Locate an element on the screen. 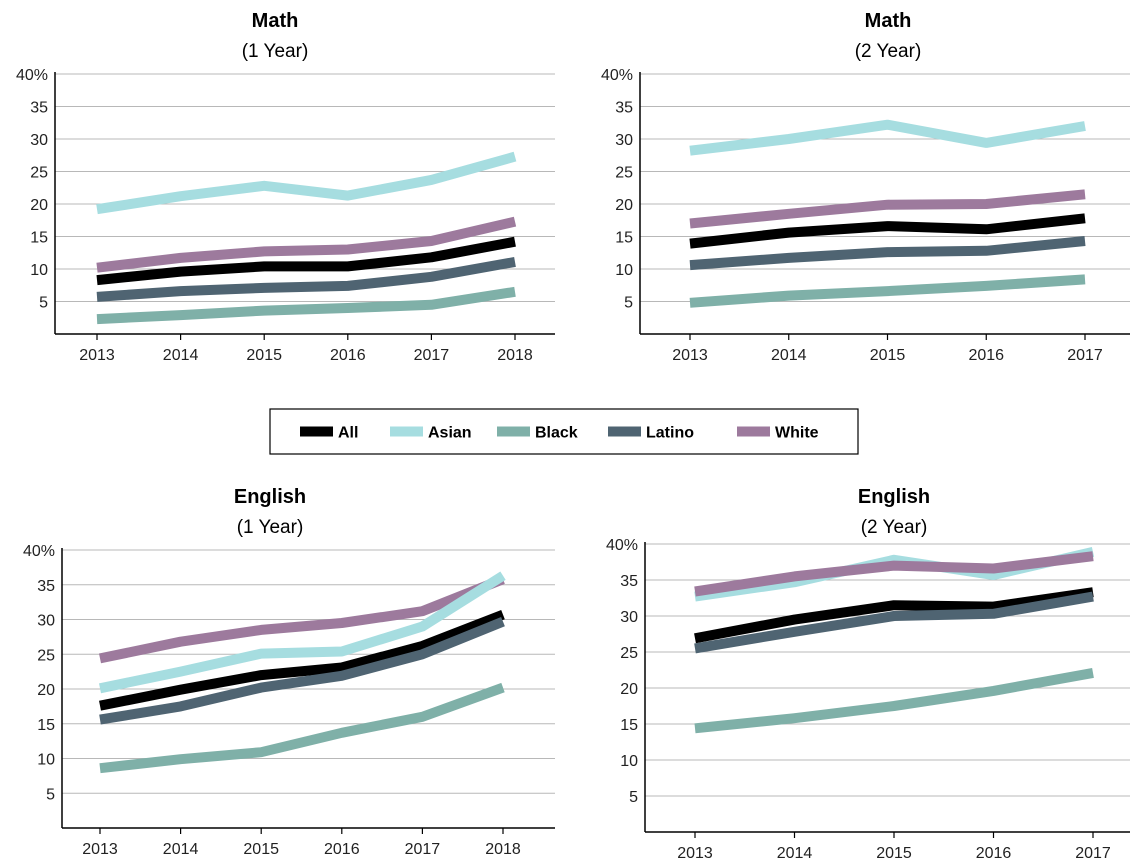 The image size is (1138, 868). legend-label-black: Black is located at coordinates (556, 433).